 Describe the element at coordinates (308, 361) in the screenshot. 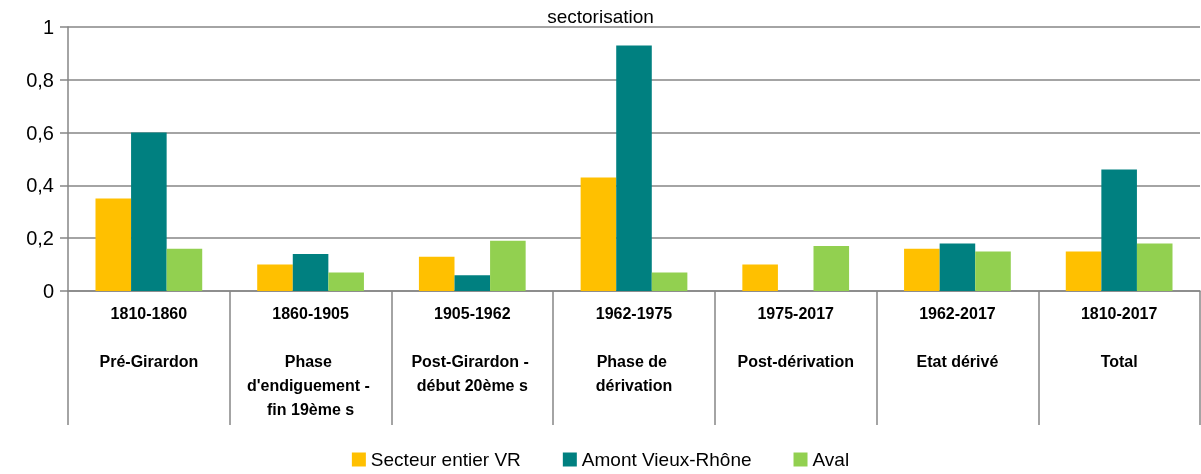

I see `category-label: 1860-1905 Phase d'endiguement - fin 19ème s` at that location.